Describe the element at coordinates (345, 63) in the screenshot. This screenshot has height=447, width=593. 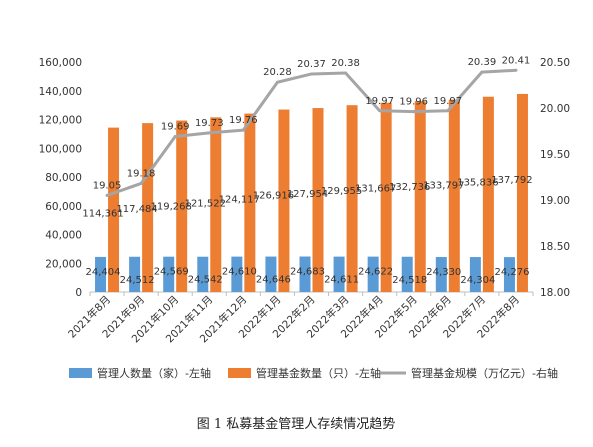
I see `data-label-scale: 20.38` at that location.